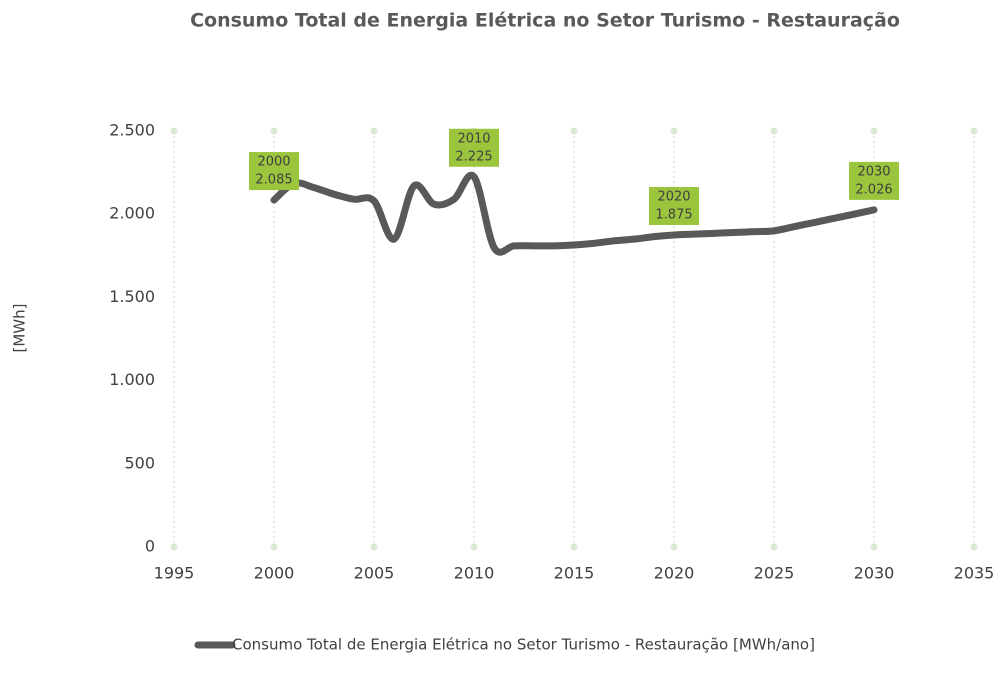 Image resolution: width=1002 pixels, height=684 pixels. Describe the element at coordinates (374, 573) in the screenshot. I see `x-tick-label: 2005` at that location.